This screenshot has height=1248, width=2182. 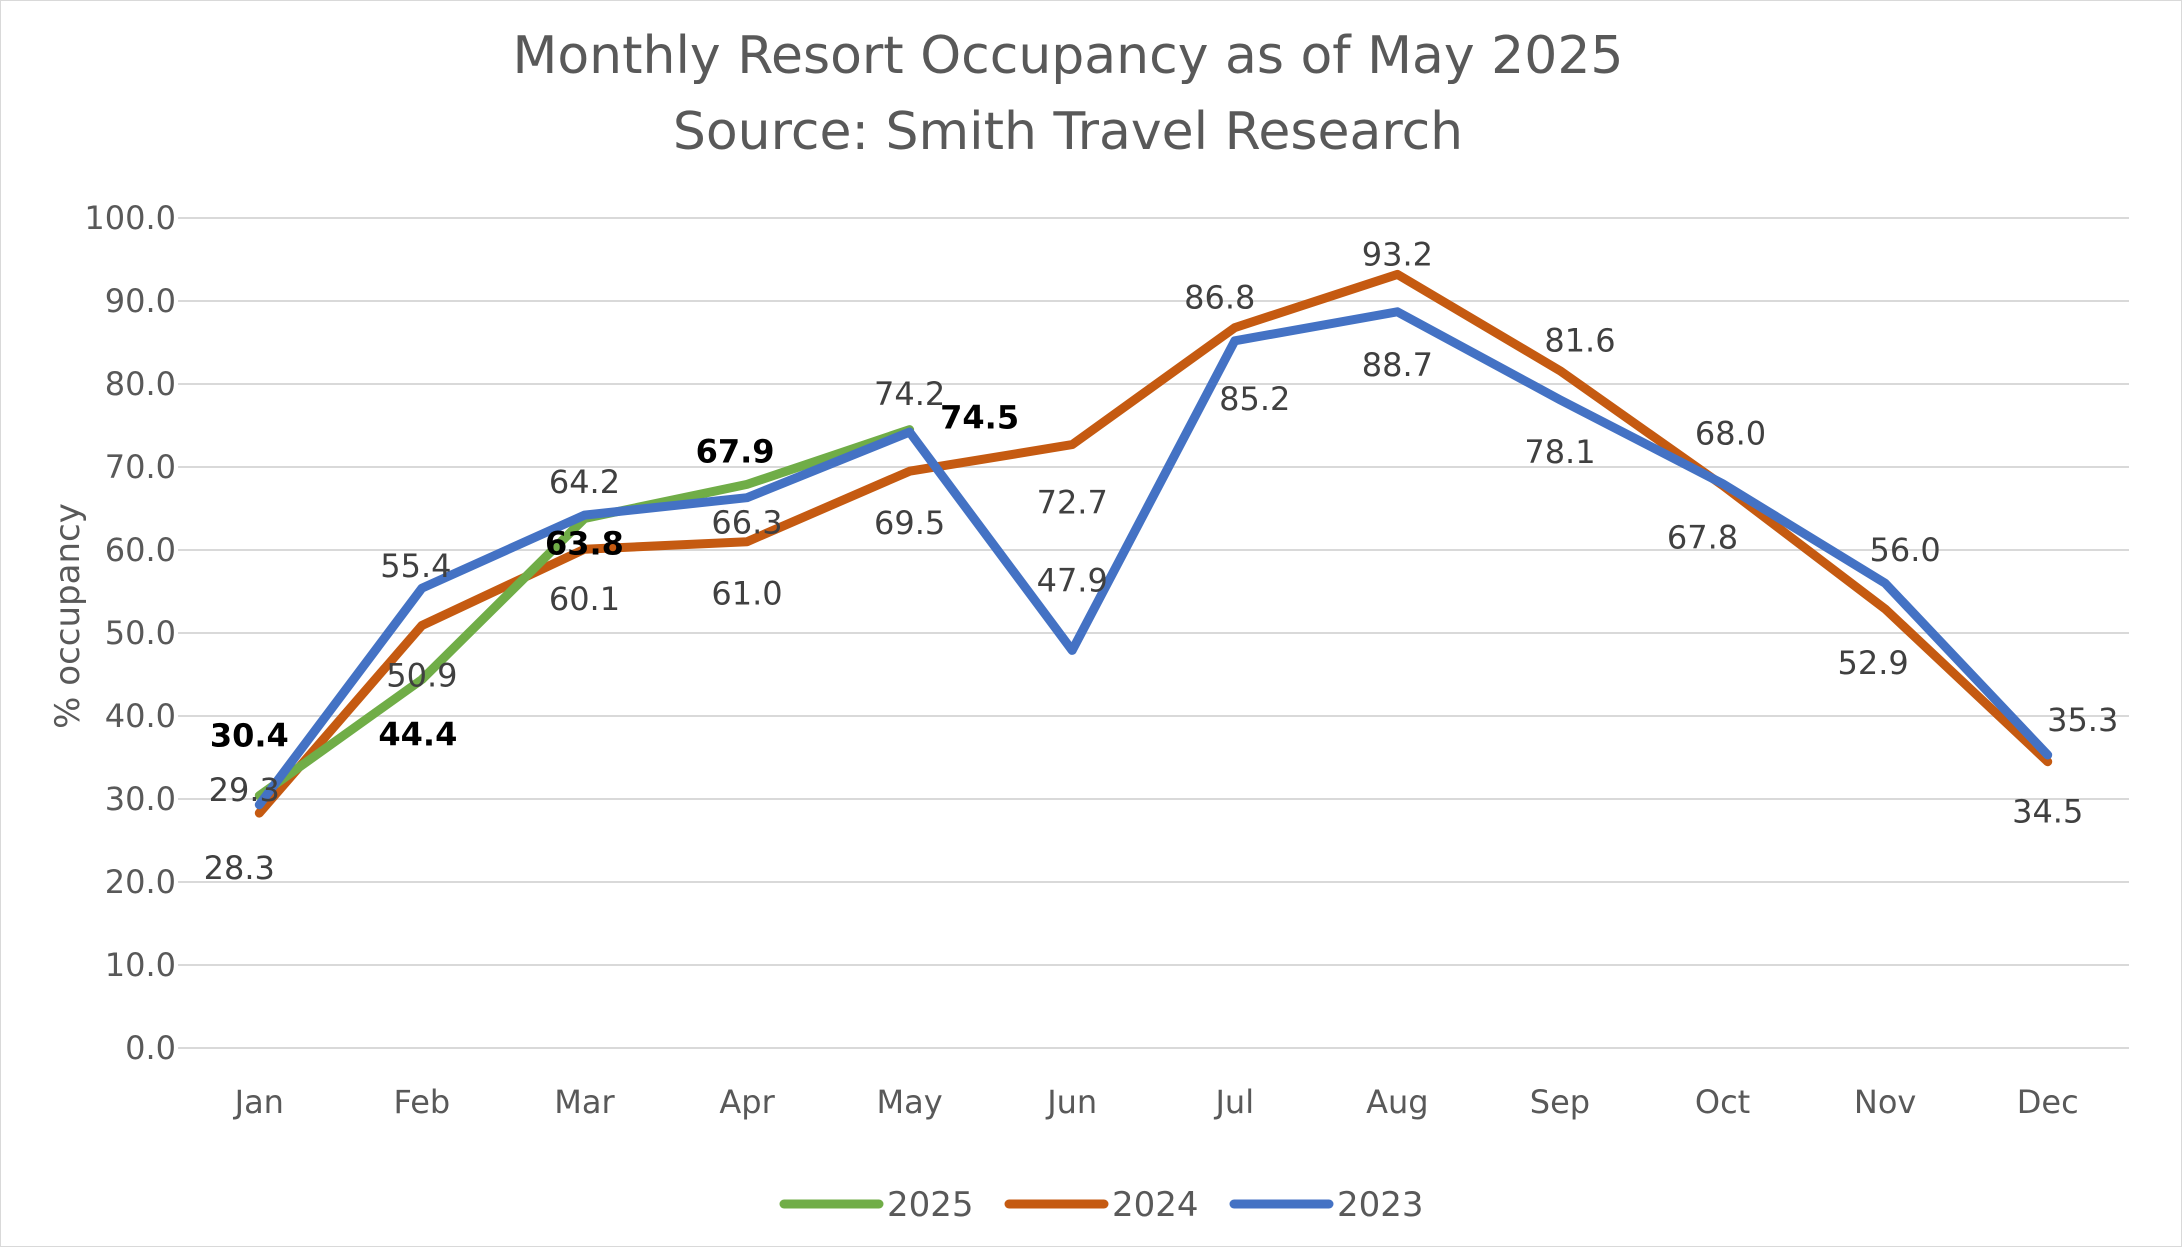 What do you see at coordinates (130, 218) in the screenshot?
I see `y-tick-label: 100.0` at bounding box center [130, 218].